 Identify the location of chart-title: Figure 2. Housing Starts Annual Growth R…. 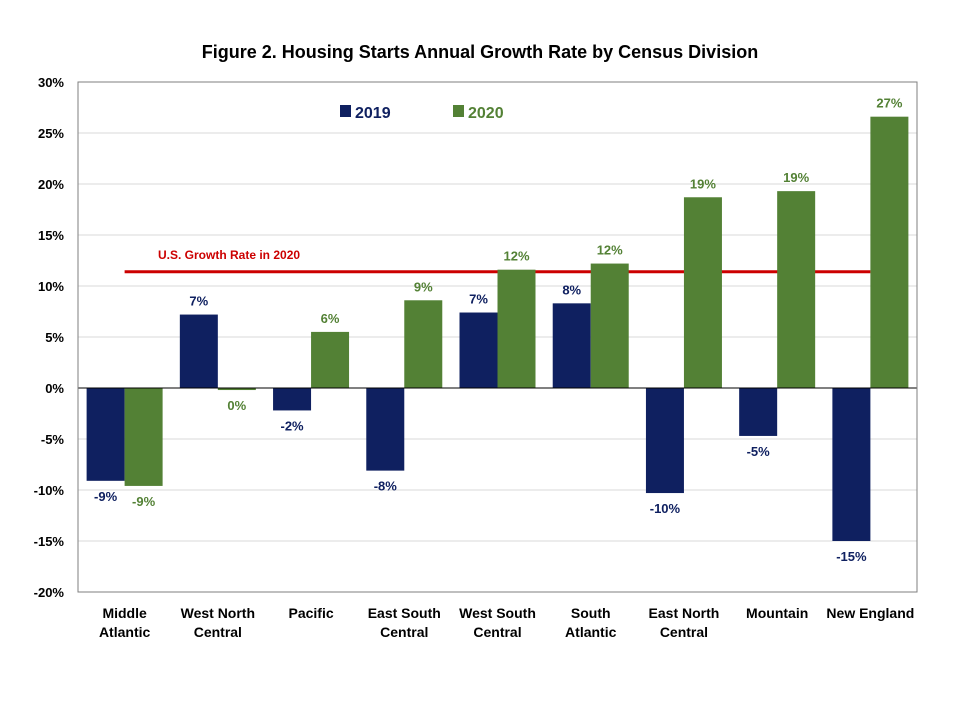
(480, 52).